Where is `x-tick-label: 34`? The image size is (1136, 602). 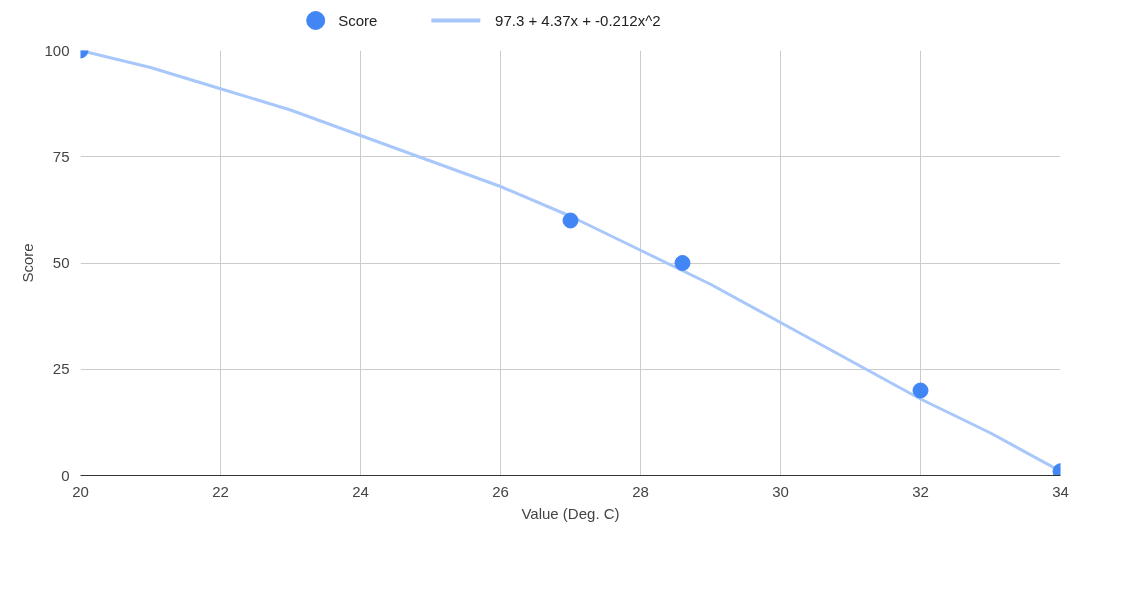 x-tick-label: 34 is located at coordinates (1060, 491).